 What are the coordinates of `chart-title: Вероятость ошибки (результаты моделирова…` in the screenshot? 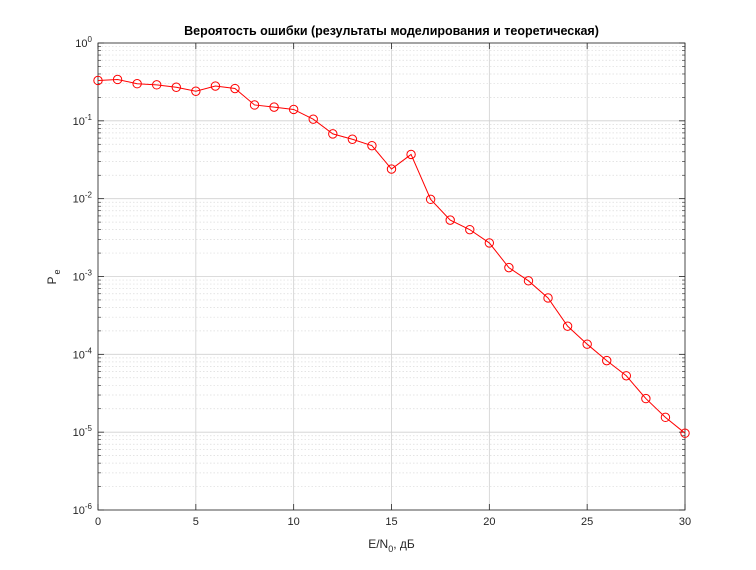 It's located at (391, 31).